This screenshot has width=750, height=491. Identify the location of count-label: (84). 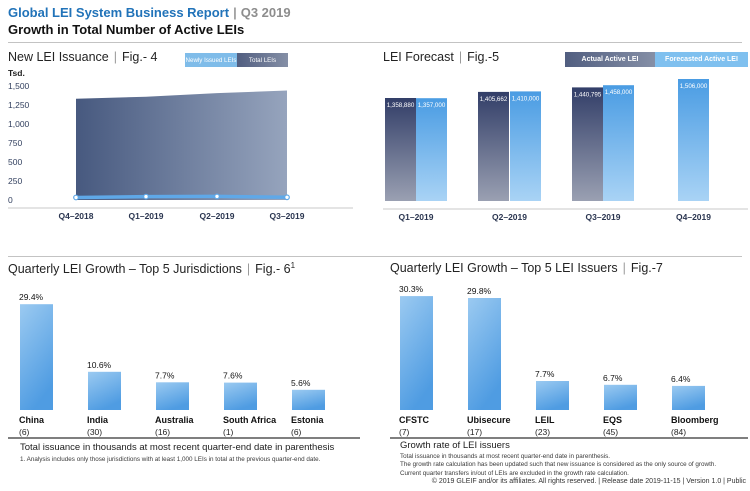
(678, 432).